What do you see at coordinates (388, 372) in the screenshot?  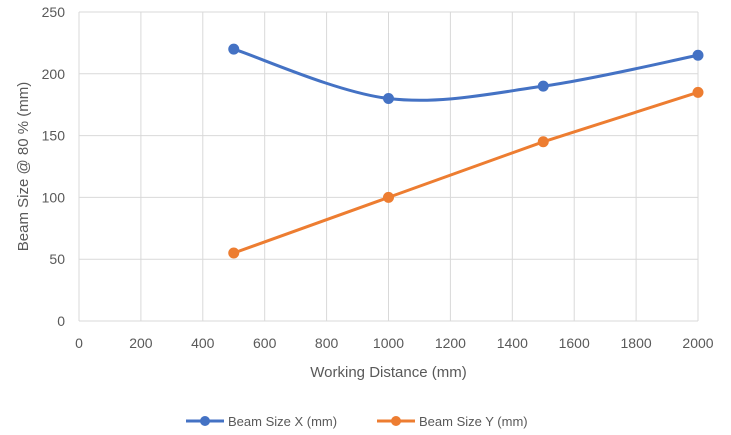 I see `x-axis-title: Working Distance (mm)` at bounding box center [388, 372].